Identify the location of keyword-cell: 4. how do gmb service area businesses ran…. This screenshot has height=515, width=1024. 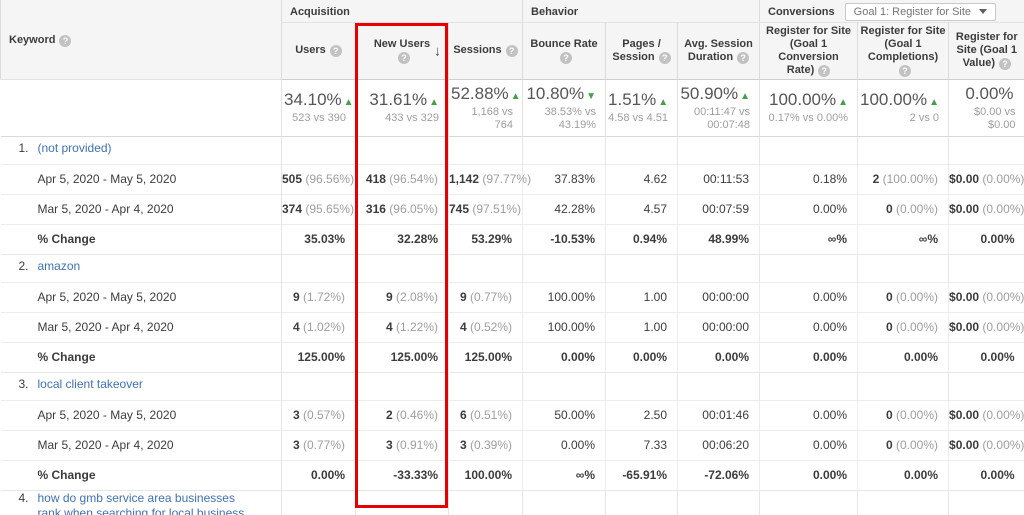
(141, 502).